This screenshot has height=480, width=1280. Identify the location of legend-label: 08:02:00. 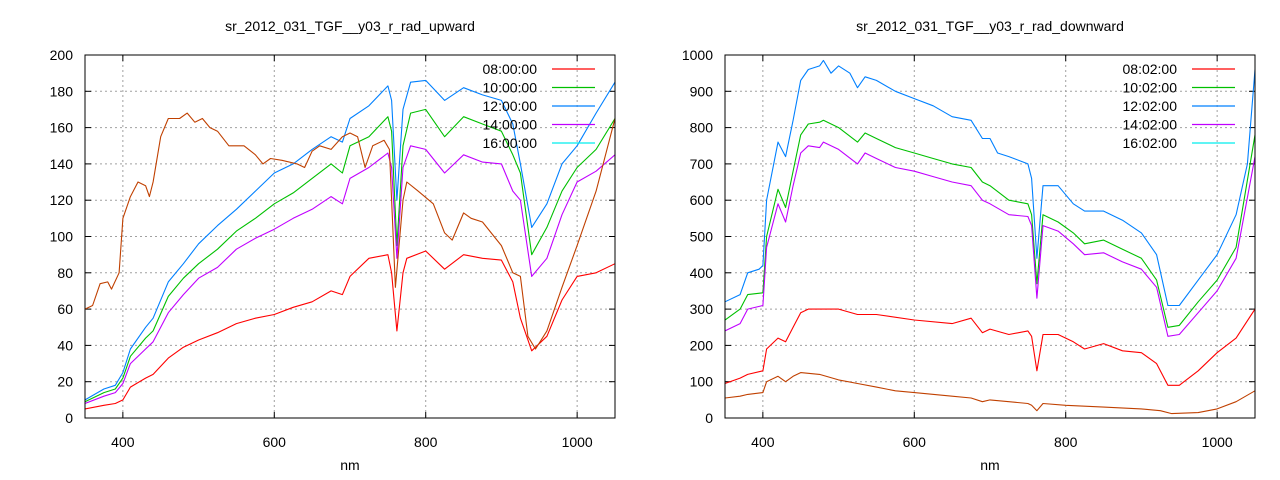
(1150, 69).